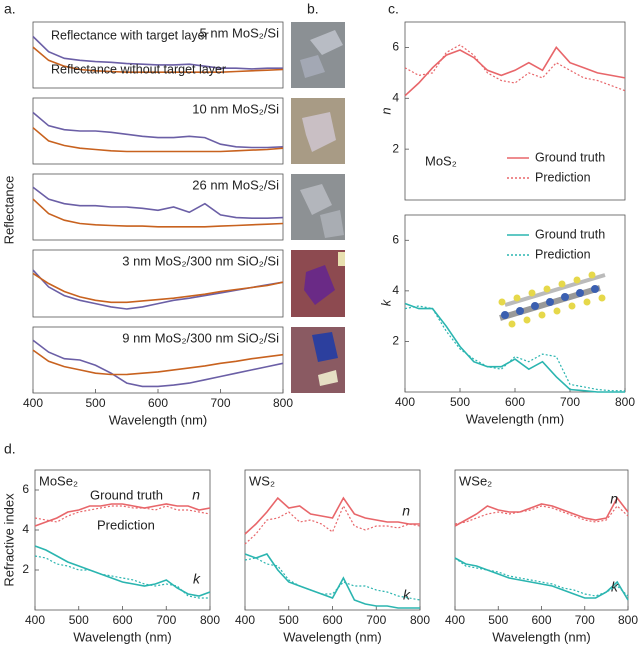  What do you see at coordinates (58, 480) in the screenshot?
I see `panel-title: MoSe₂` at bounding box center [58, 480].